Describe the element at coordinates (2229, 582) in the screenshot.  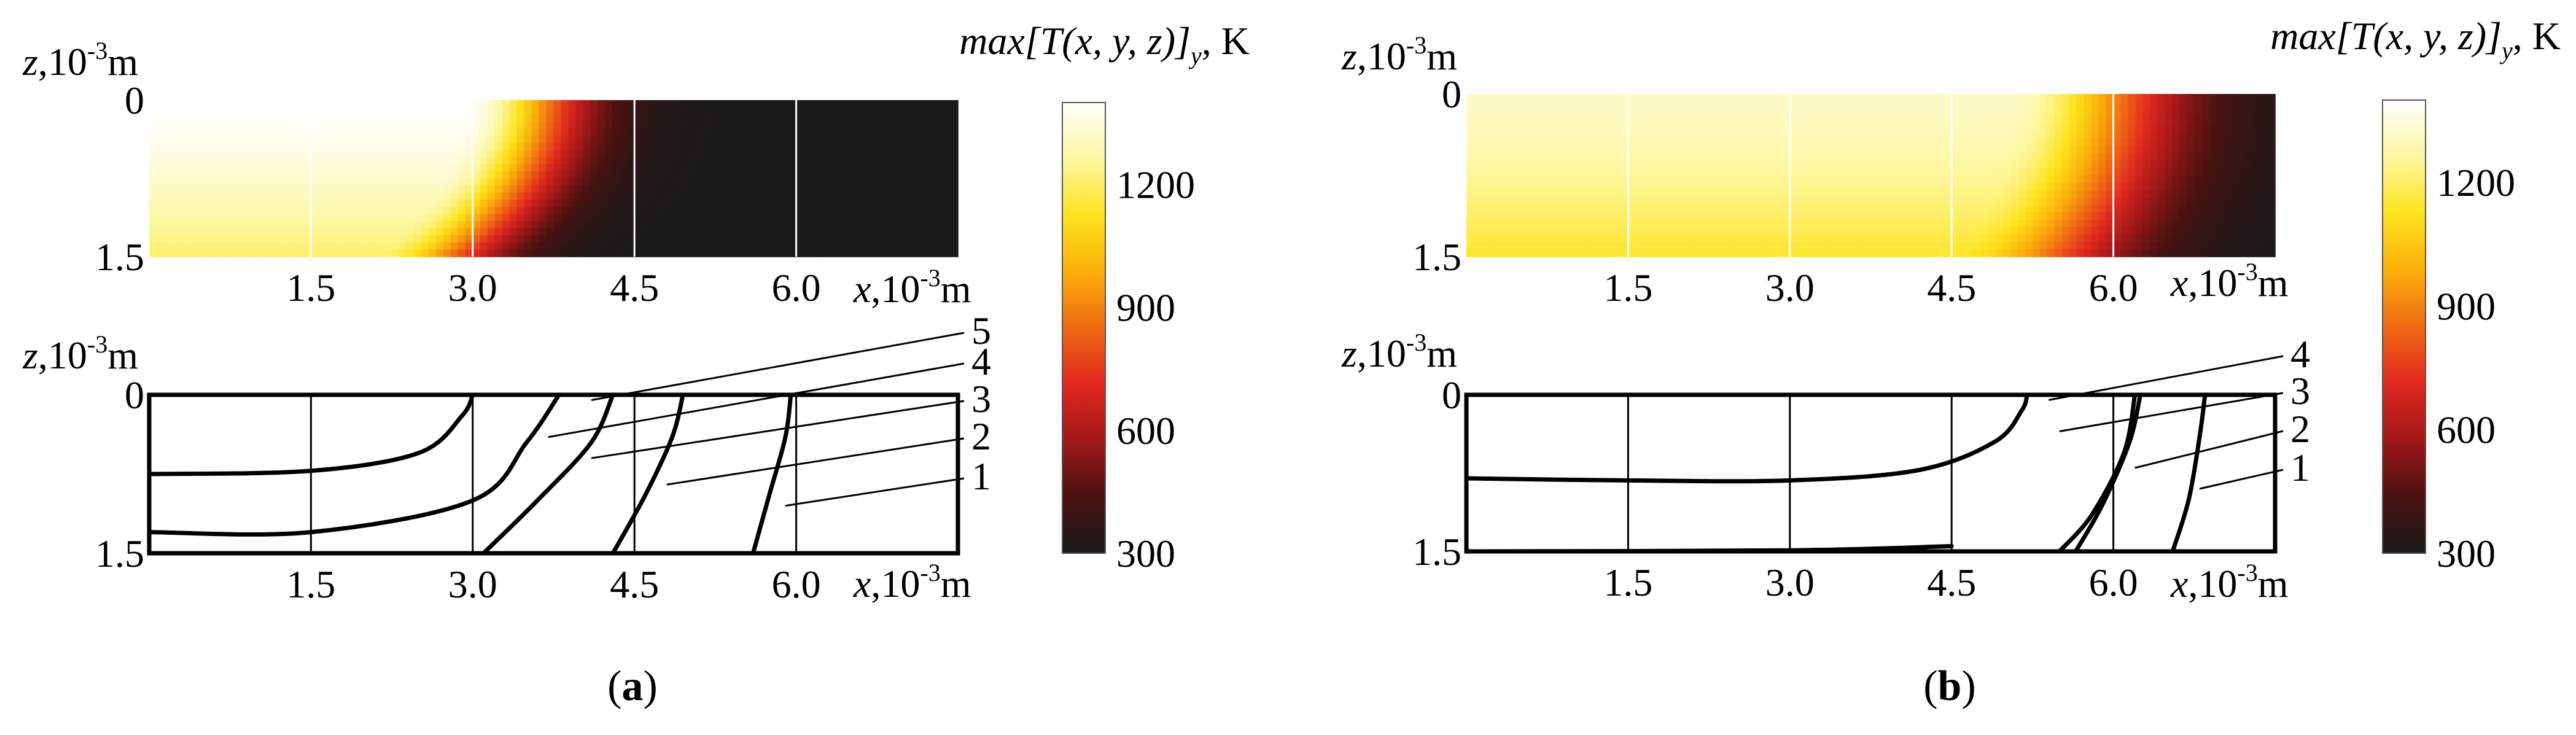
I see `x-axis-label-con-1: x,10-3m` at that location.